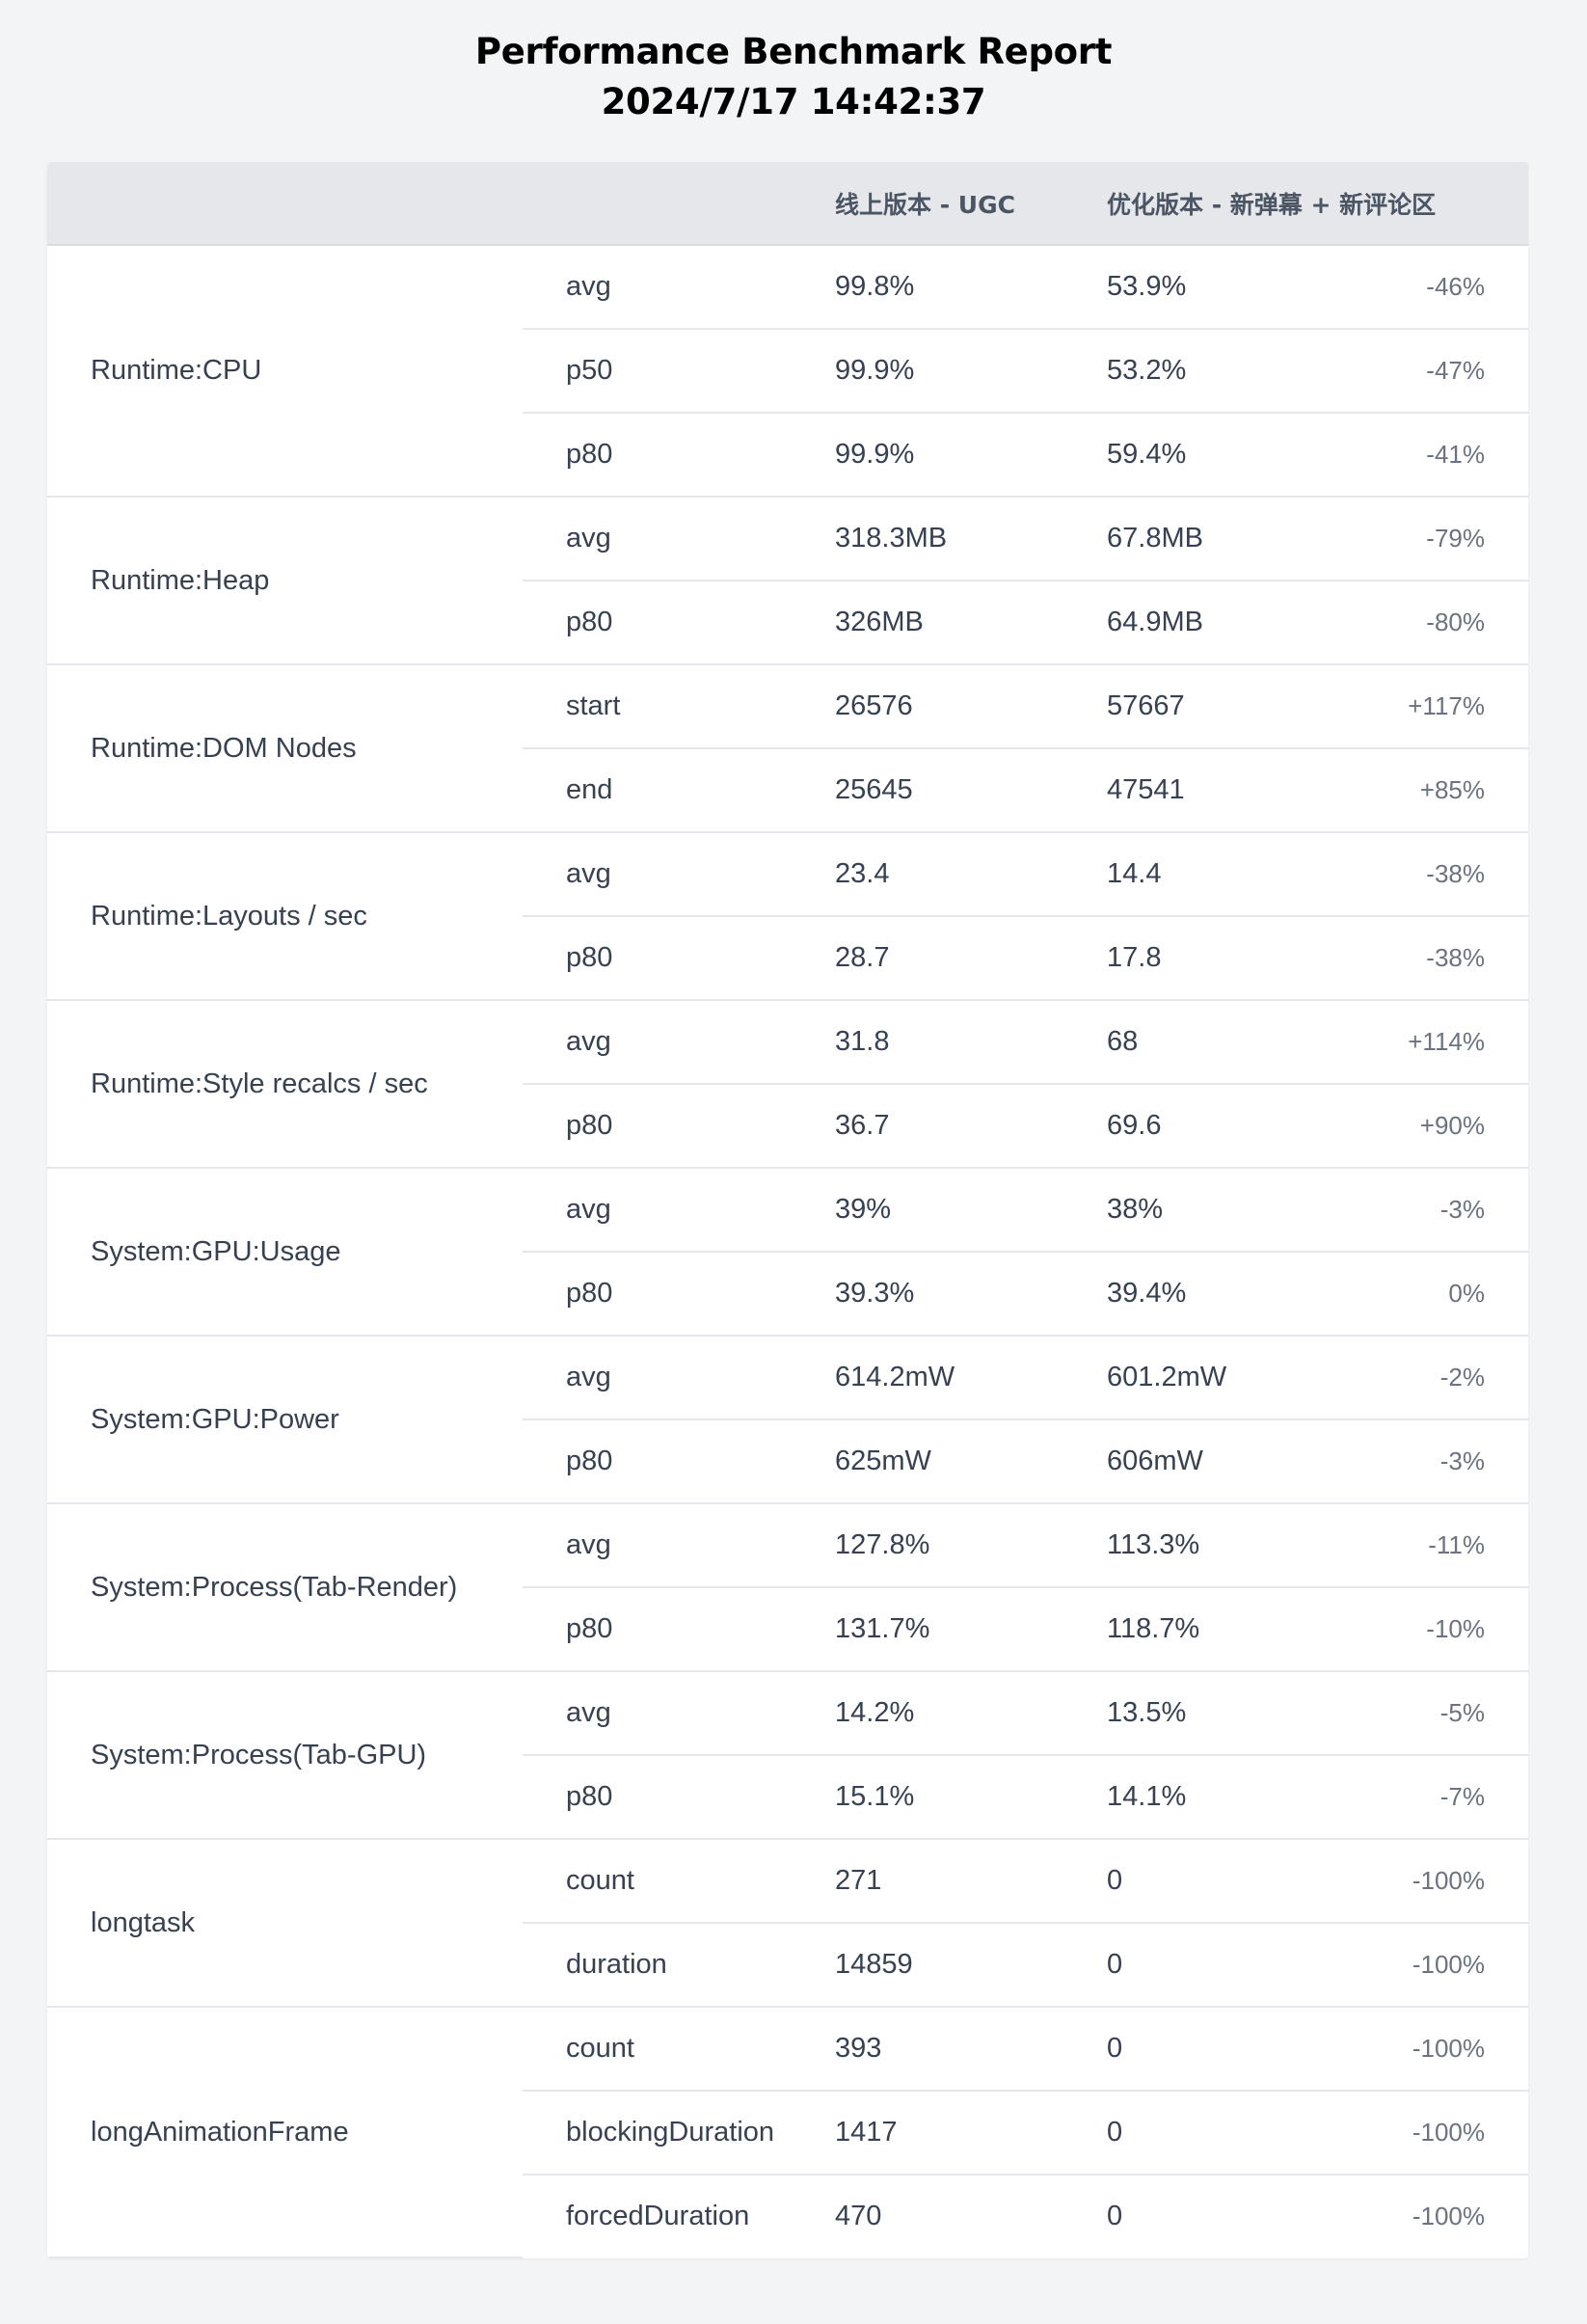 The height and width of the screenshot is (2324, 1587). Describe the element at coordinates (1317, 455) in the screenshot. I see `optimized-value-wrapper: 59.4% -41%` at that location.